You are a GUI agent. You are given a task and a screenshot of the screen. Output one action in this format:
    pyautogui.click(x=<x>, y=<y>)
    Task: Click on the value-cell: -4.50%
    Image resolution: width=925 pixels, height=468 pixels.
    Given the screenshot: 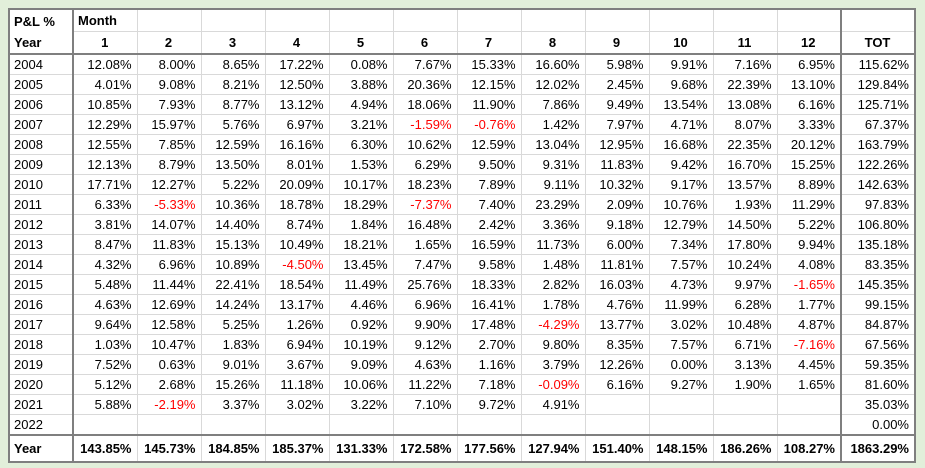 What is the action you would take?
    pyautogui.click(x=297, y=264)
    